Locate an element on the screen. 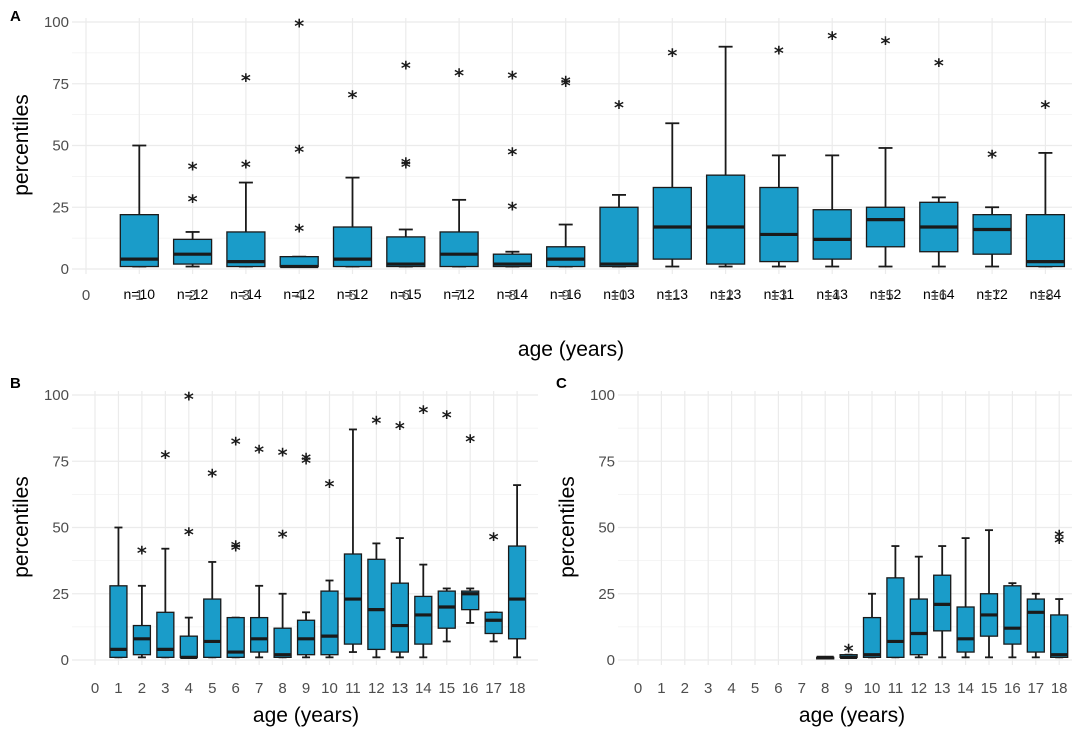  sample-size-label: n=11 is located at coordinates (779, 294).